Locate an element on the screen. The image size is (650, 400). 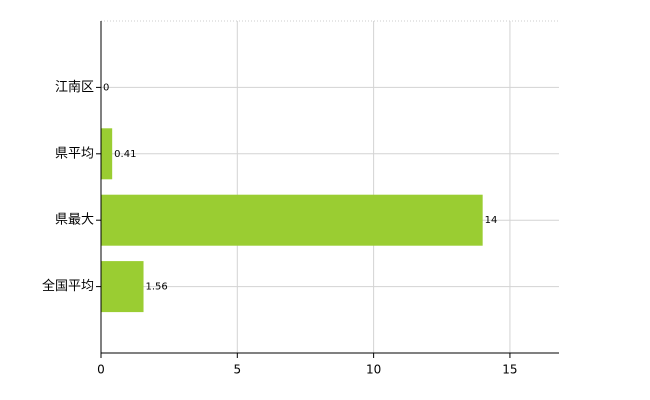
x-tick-label: 5 is located at coordinates (237, 370).